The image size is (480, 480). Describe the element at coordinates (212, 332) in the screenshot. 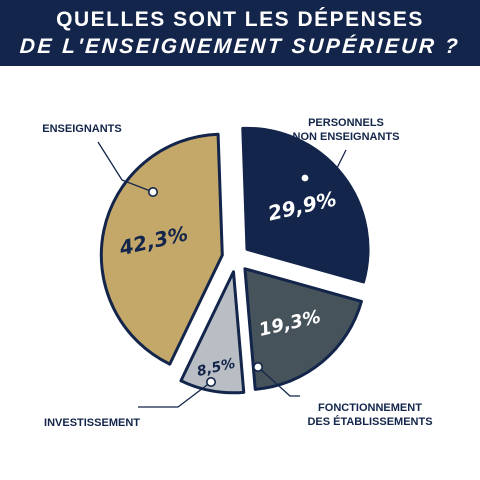

I see `pie-slice-invest` at that location.